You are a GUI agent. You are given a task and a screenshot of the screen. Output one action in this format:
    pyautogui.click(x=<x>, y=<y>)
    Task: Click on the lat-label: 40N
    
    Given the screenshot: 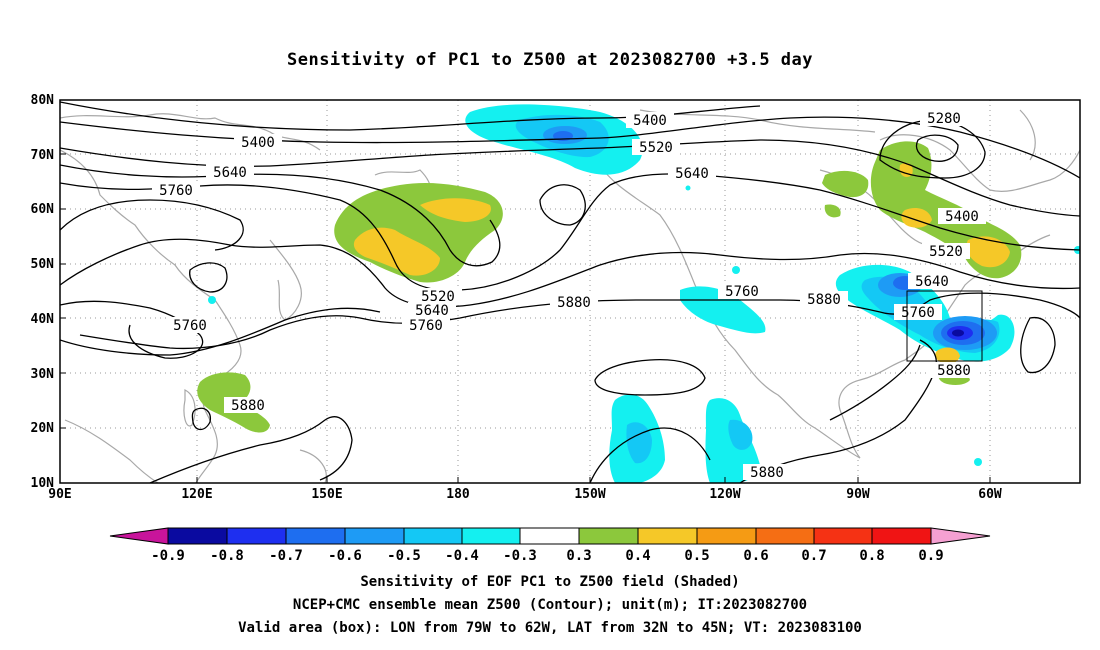 What is the action you would take?
    pyautogui.click(x=43, y=319)
    